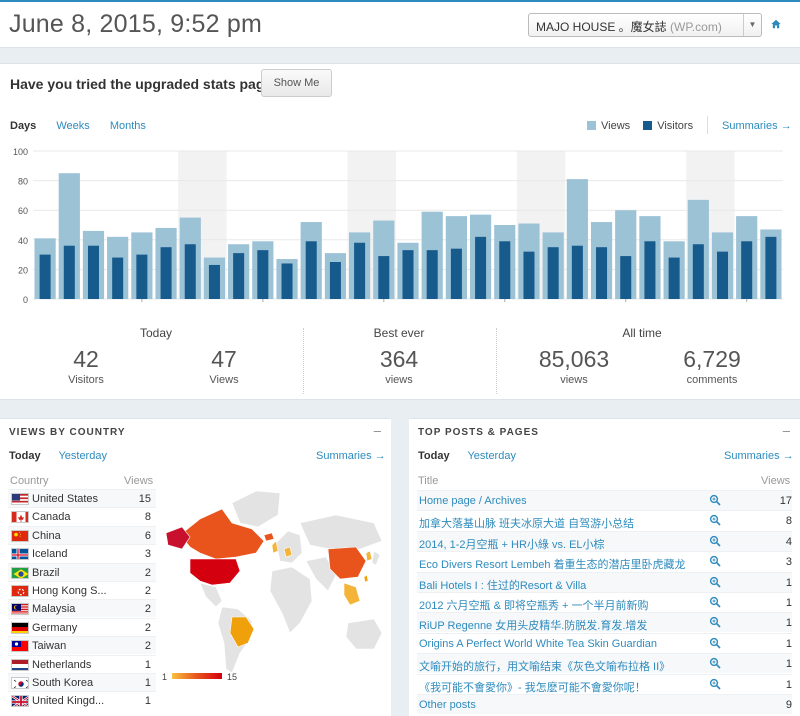 The image size is (800, 716). What do you see at coordinates (82, 498) in the screenshot?
I see `country-row: United States 15` at bounding box center [82, 498].